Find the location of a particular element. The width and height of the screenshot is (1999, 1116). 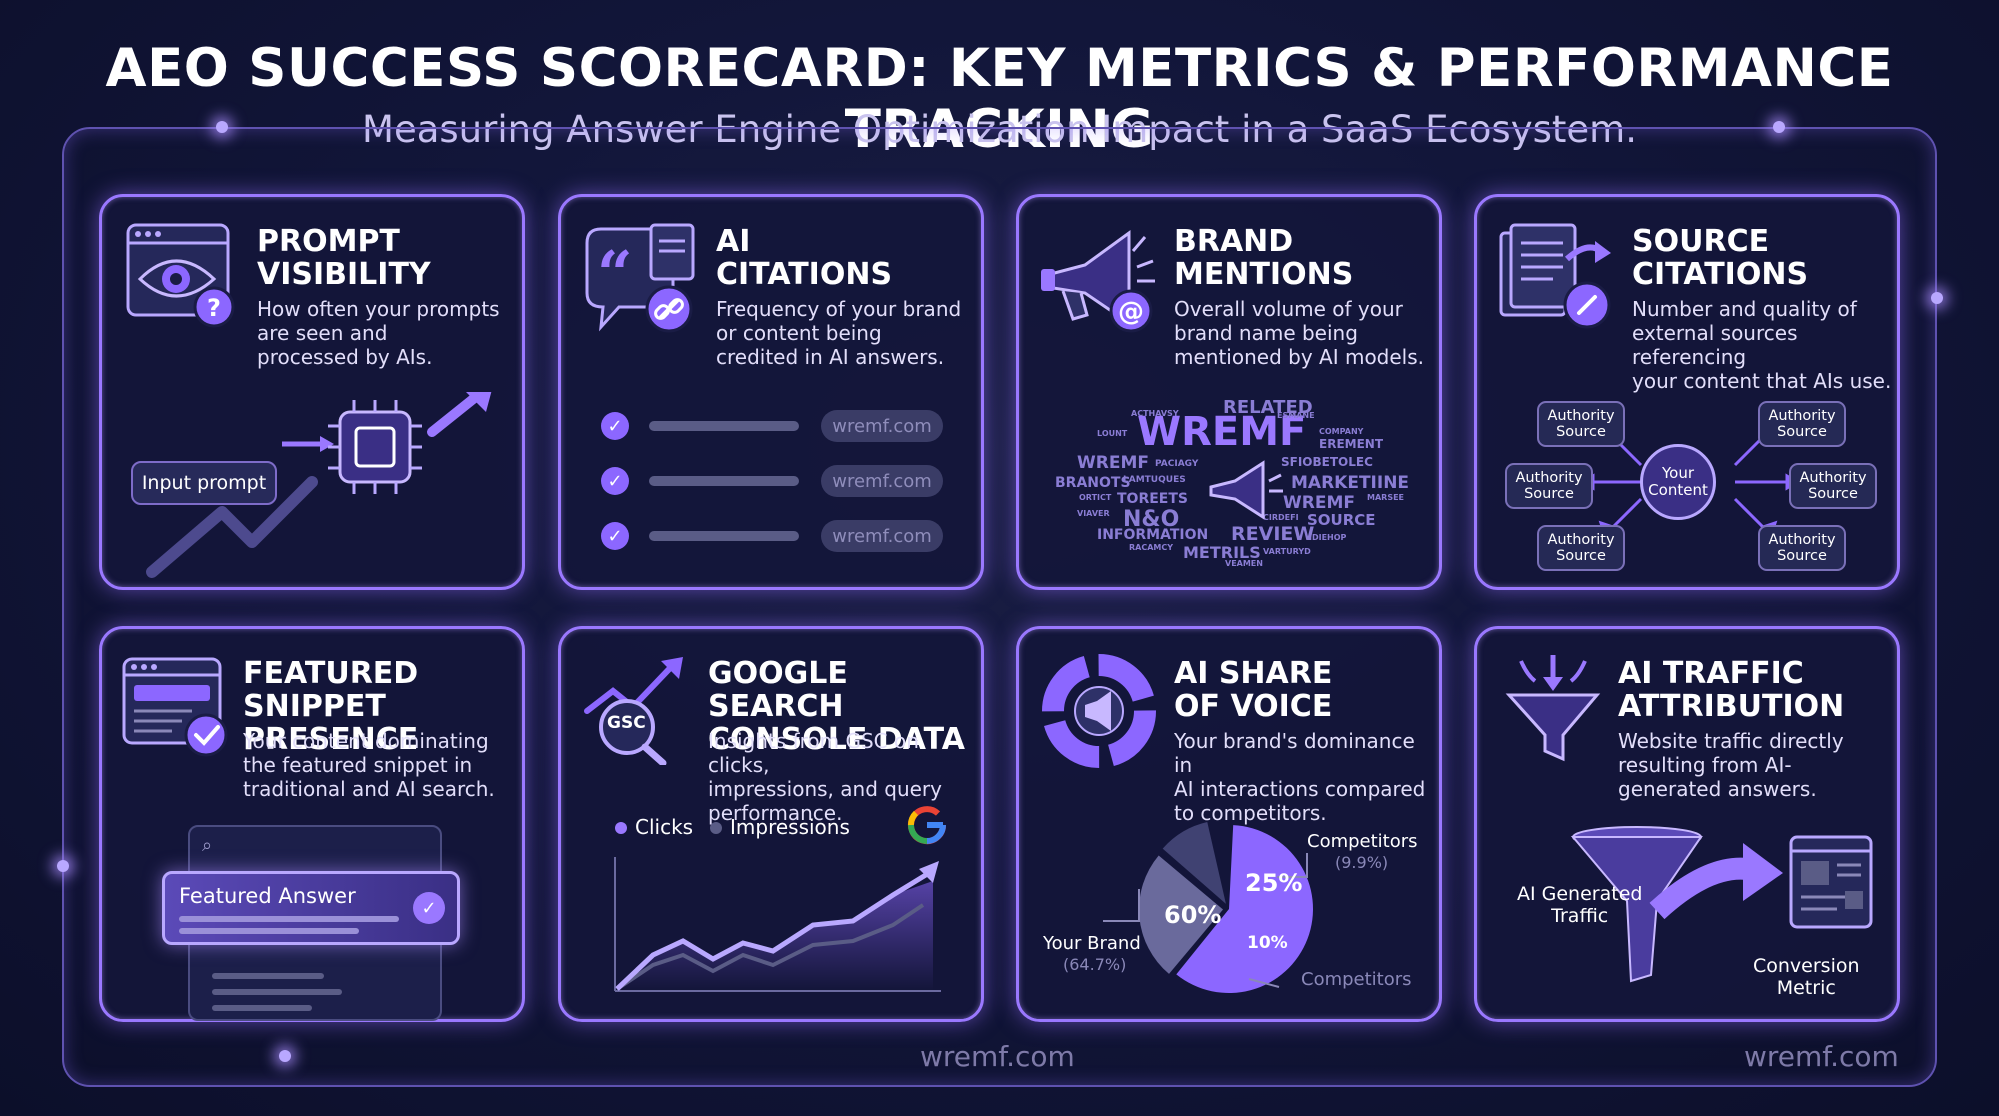

your-brand-label: Your Brand is located at coordinates (1092, 943).